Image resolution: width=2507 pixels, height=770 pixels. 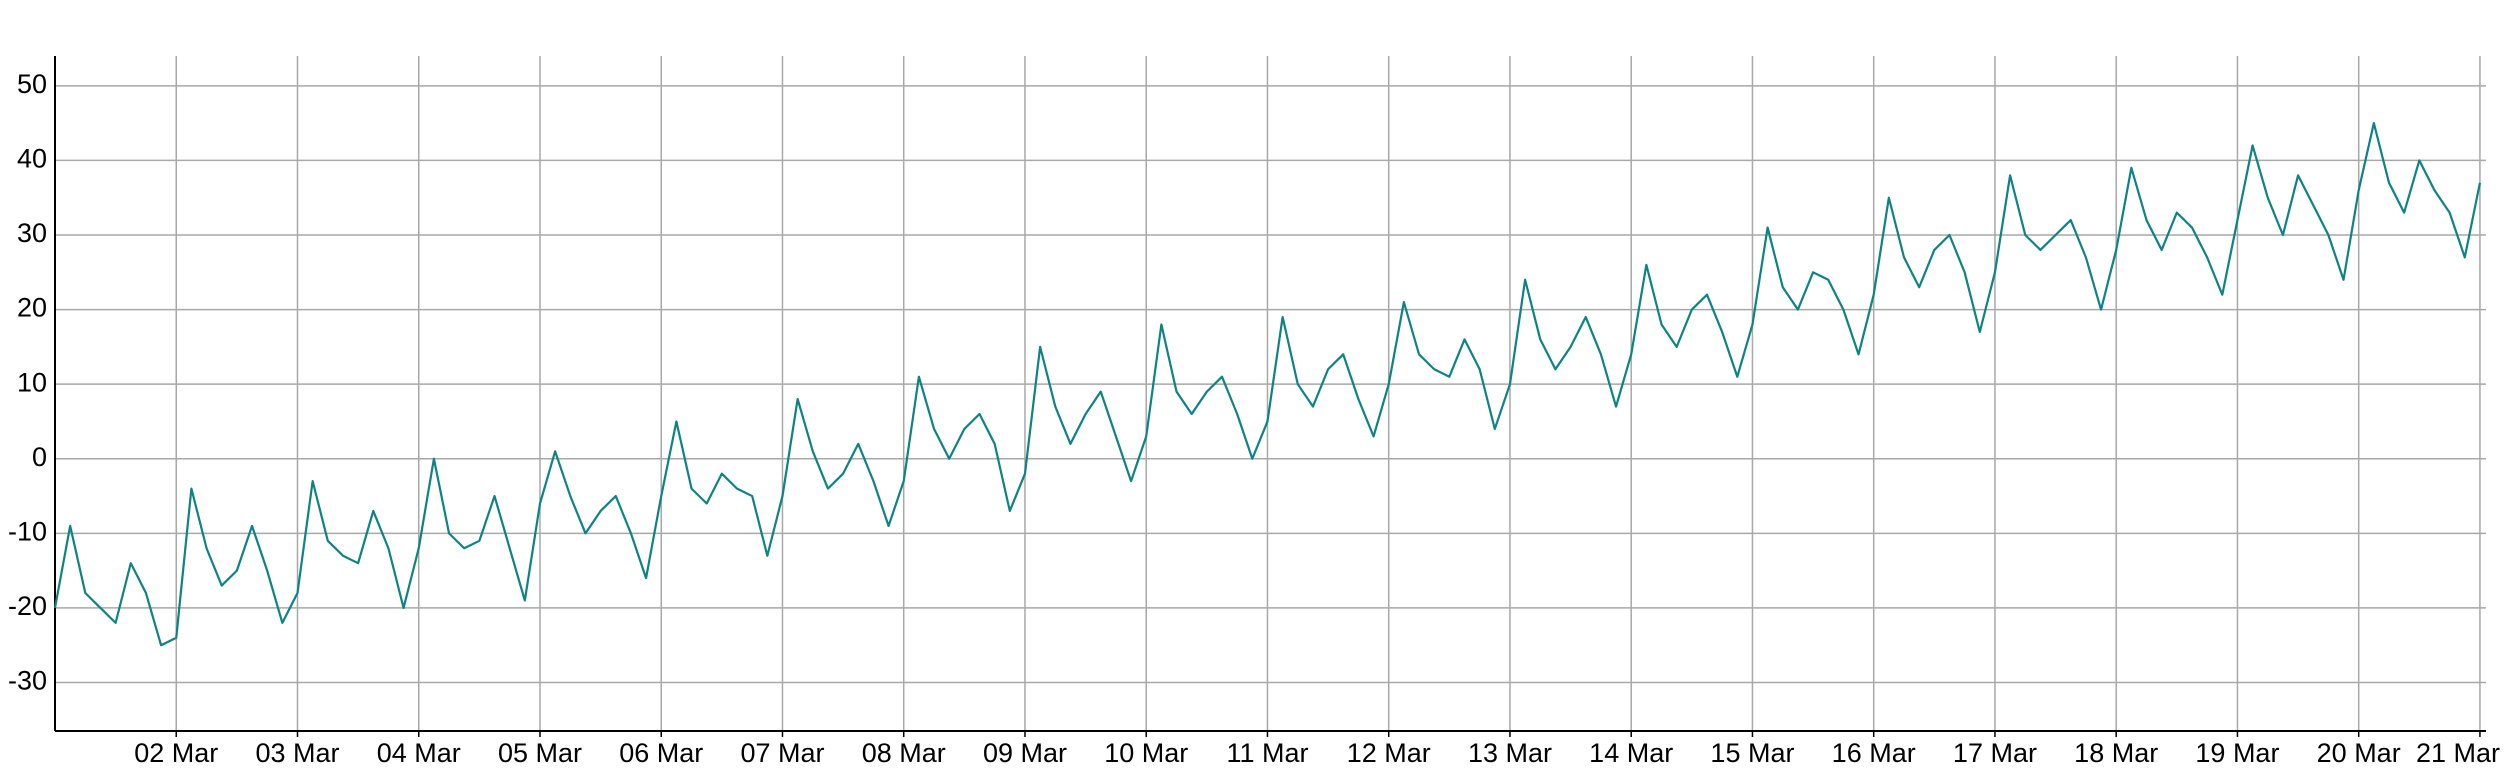 I want to click on y-tick-label: -30, so click(x=27, y=681).